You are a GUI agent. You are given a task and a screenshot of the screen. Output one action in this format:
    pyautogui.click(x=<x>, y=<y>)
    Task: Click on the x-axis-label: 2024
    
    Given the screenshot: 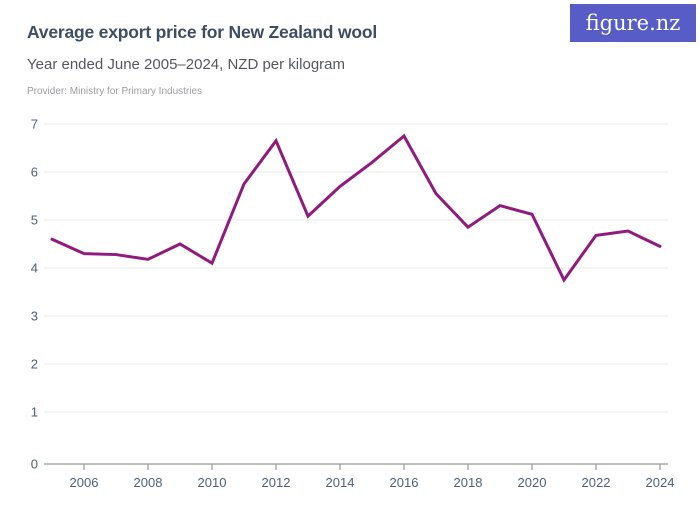 What is the action you would take?
    pyautogui.click(x=660, y=482)
    